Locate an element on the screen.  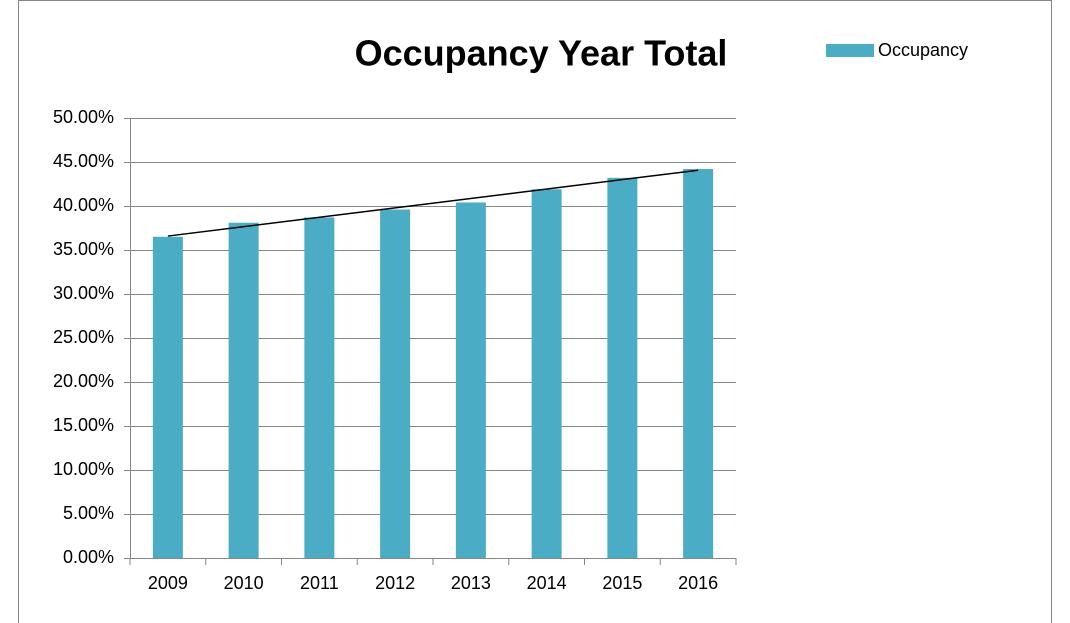
x-tick-label: 2012 is located at coordinates (395, 583).